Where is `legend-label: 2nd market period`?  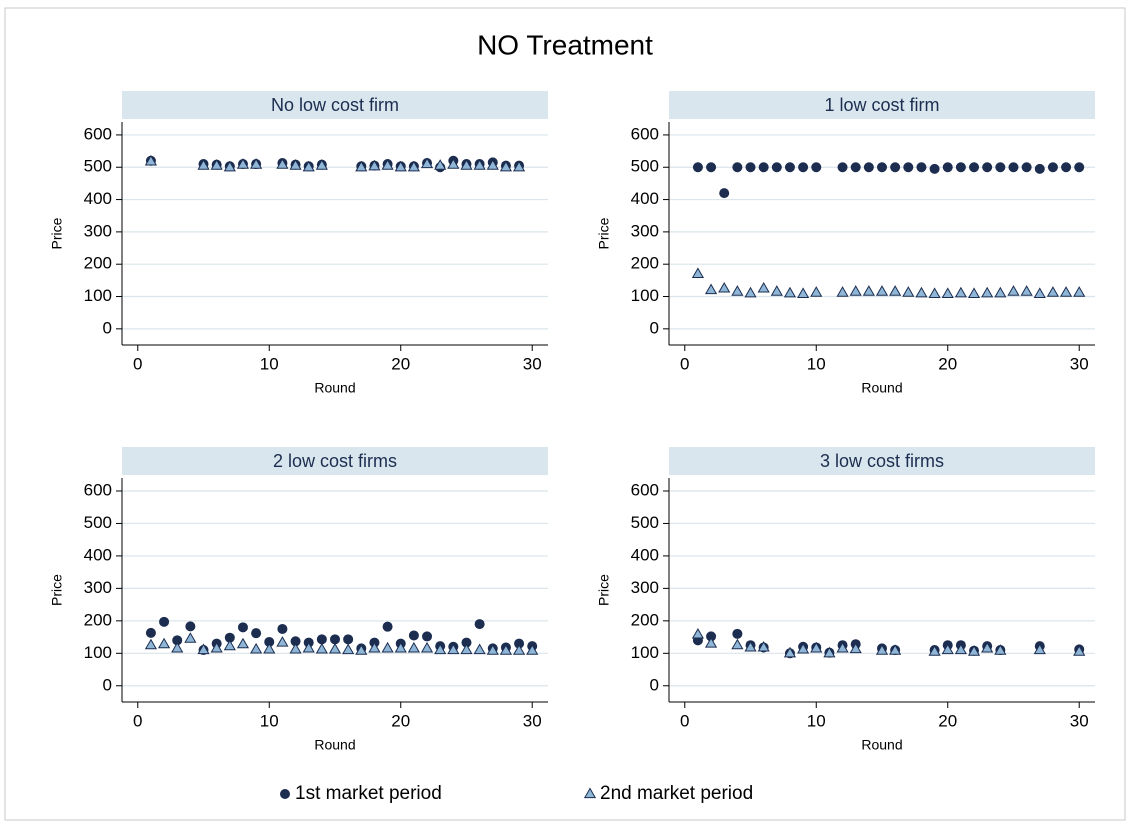 legend-label: 2nd market period is located at coordinates (676, 793).